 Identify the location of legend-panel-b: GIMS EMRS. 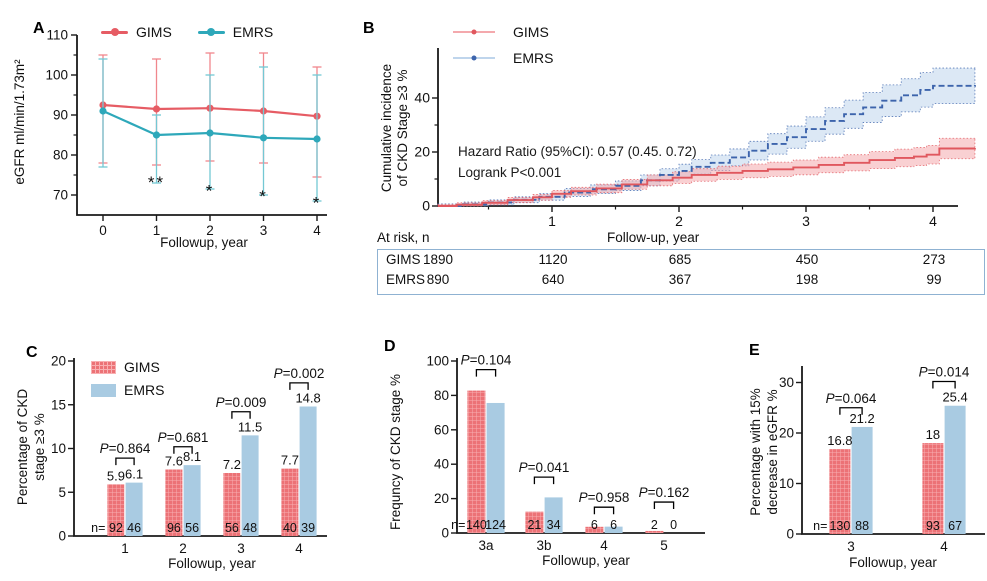
(503, 45).